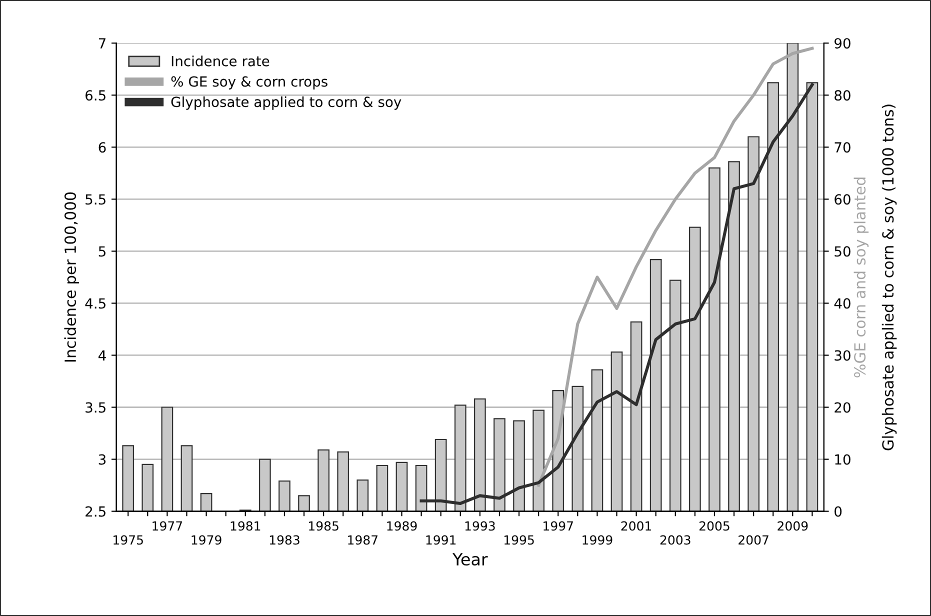 Image resolution: width=931 pixels, height=616 pixels. I want to click on x-tick-label: 1985, so click(323, 526).